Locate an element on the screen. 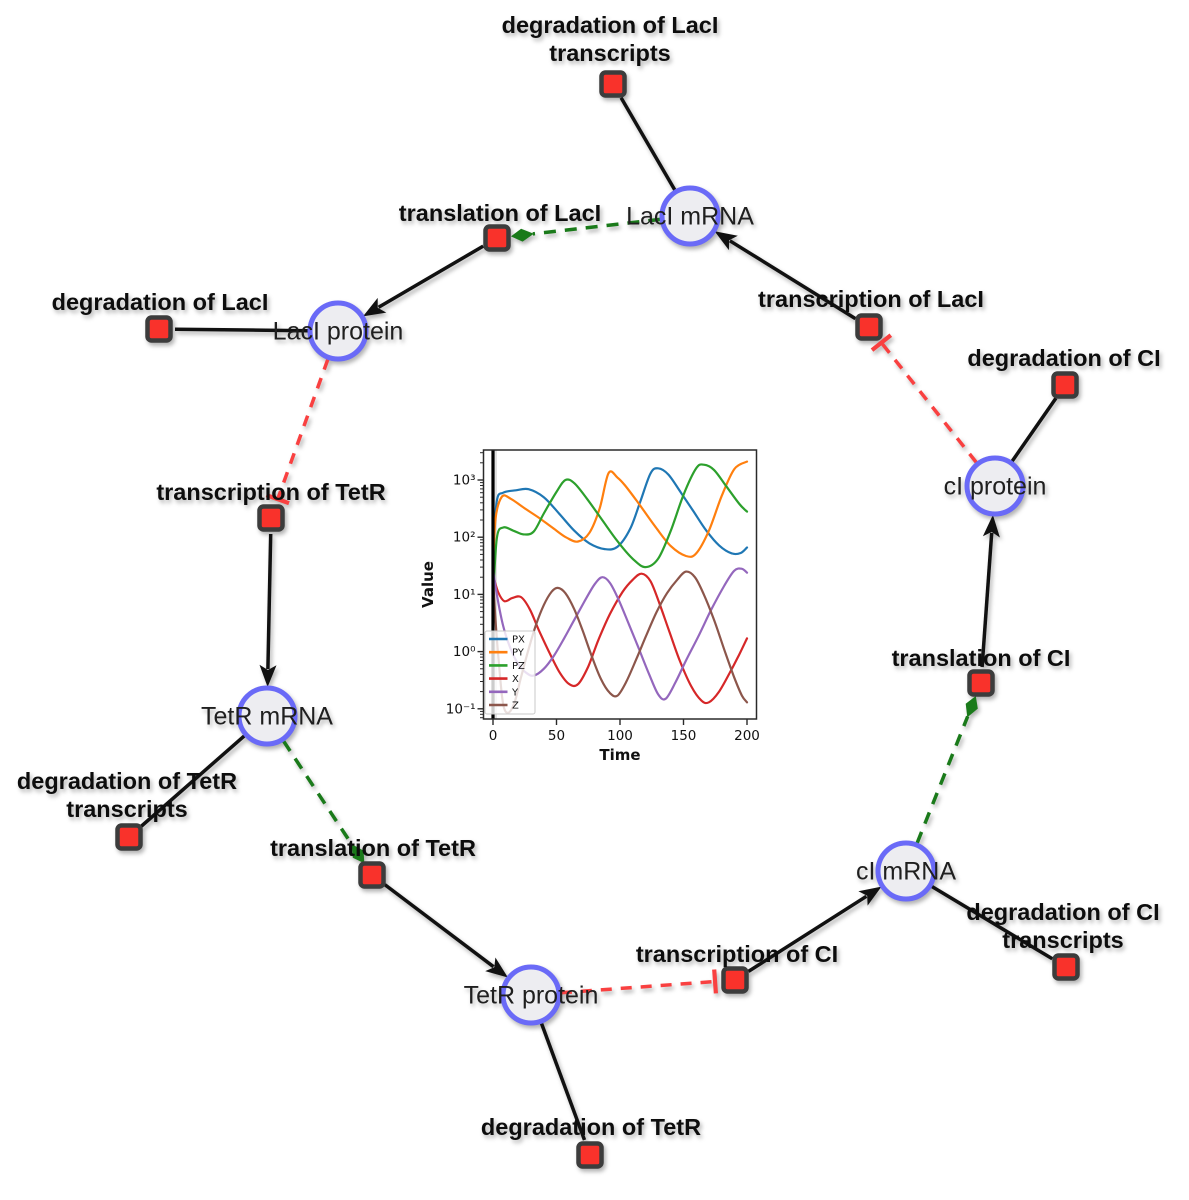  chart-y-tick-label: 10¹ is located at coordinates (464, 595).